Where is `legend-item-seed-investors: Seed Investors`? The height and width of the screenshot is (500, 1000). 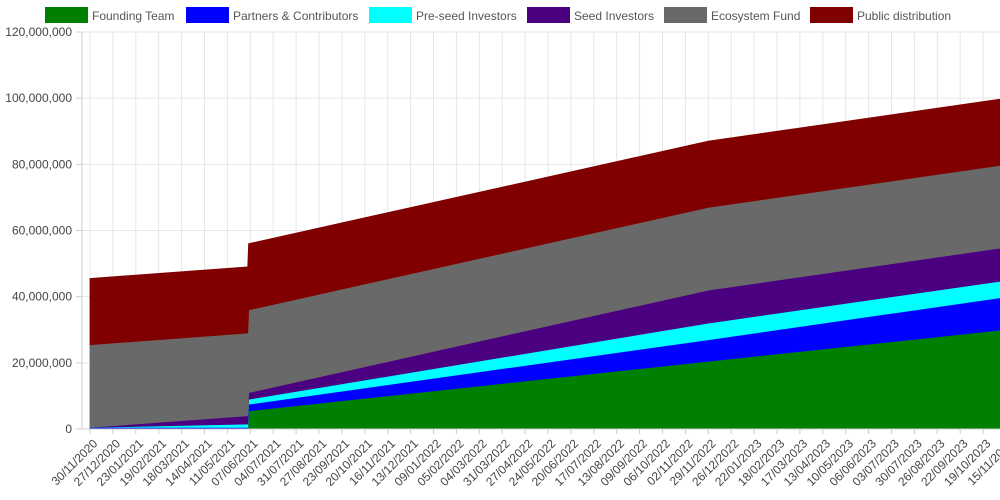 legend-item-seed-investors: Seed Investors is located at coordinates (590, 15).